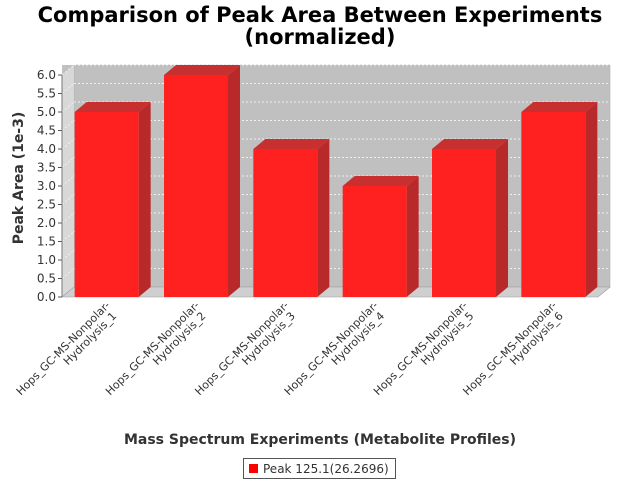  What do you see at coordinates (46, 75) in the screenshot?
I see `y-tick-label-12: 6.0` at bounding box center [46, 75].